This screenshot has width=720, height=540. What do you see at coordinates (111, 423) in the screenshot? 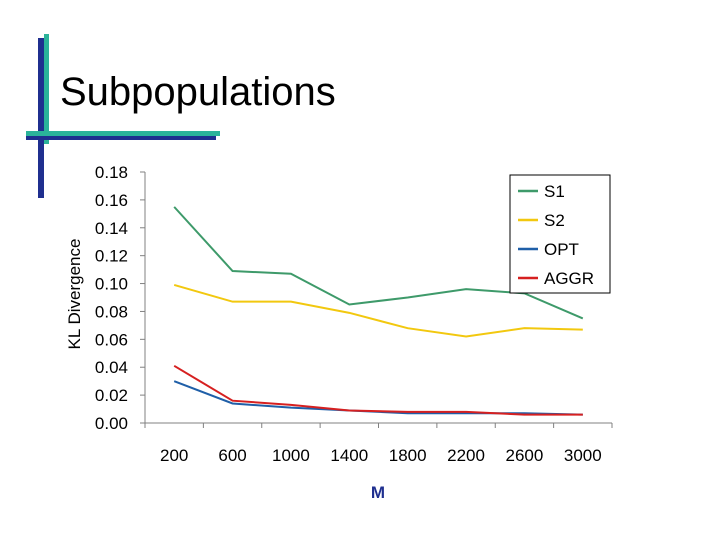
I see `y-tick-label: 0.00` at bounding box center [111, 423].